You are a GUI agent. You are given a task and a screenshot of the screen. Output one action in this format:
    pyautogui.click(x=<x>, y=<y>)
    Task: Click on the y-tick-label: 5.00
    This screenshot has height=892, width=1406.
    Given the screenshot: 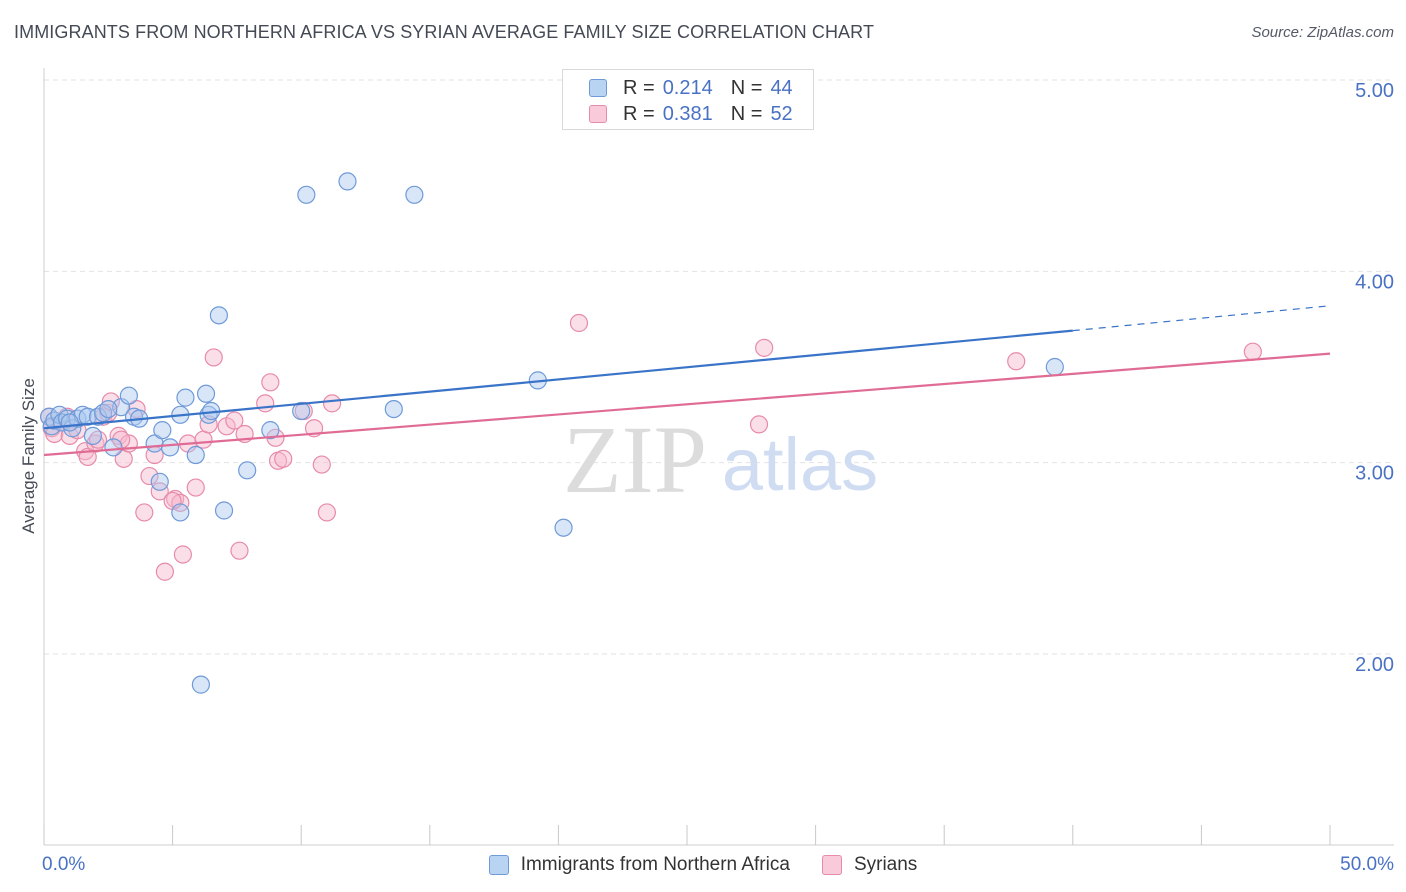 What is the action you would take?
    pyautogui.click(x=1374, y=91)
    